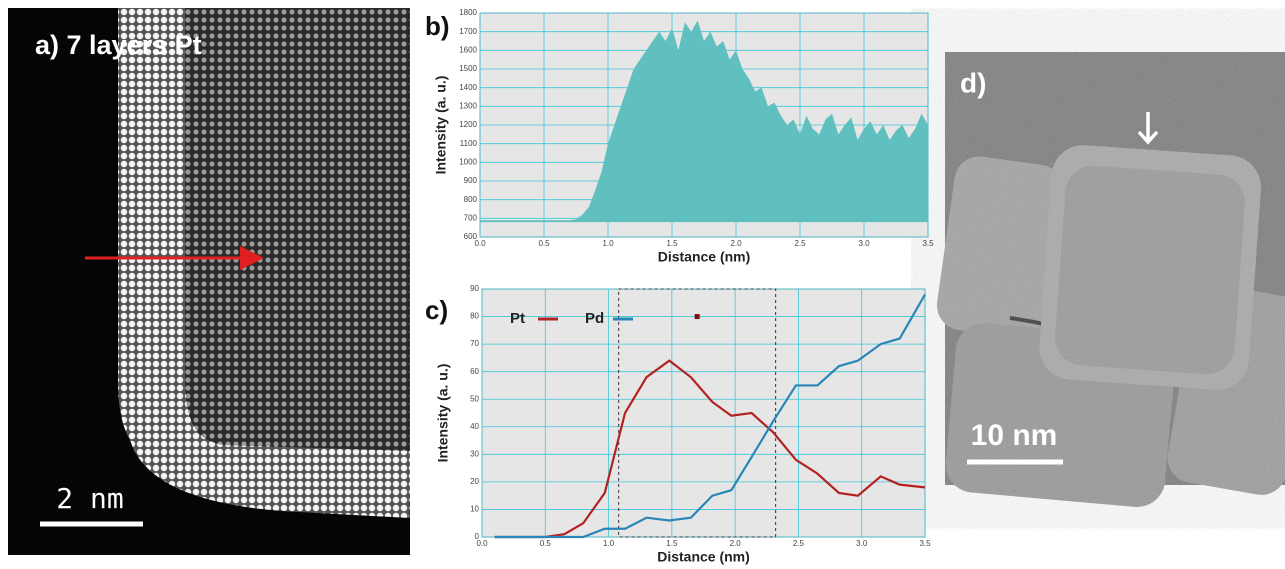  I want to click on panel-label: b), so click(437, 26).